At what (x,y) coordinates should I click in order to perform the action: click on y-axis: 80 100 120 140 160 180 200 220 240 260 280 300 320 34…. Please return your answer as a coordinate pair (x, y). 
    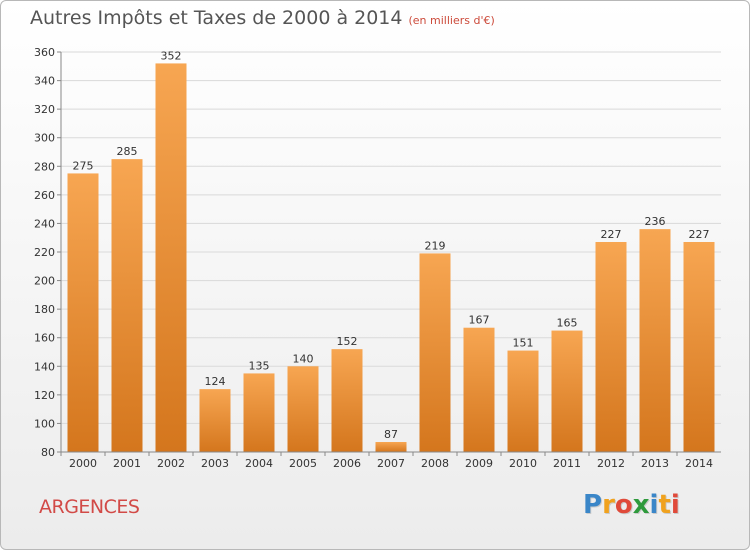
    Looking at the image, I should click on (48, 252).